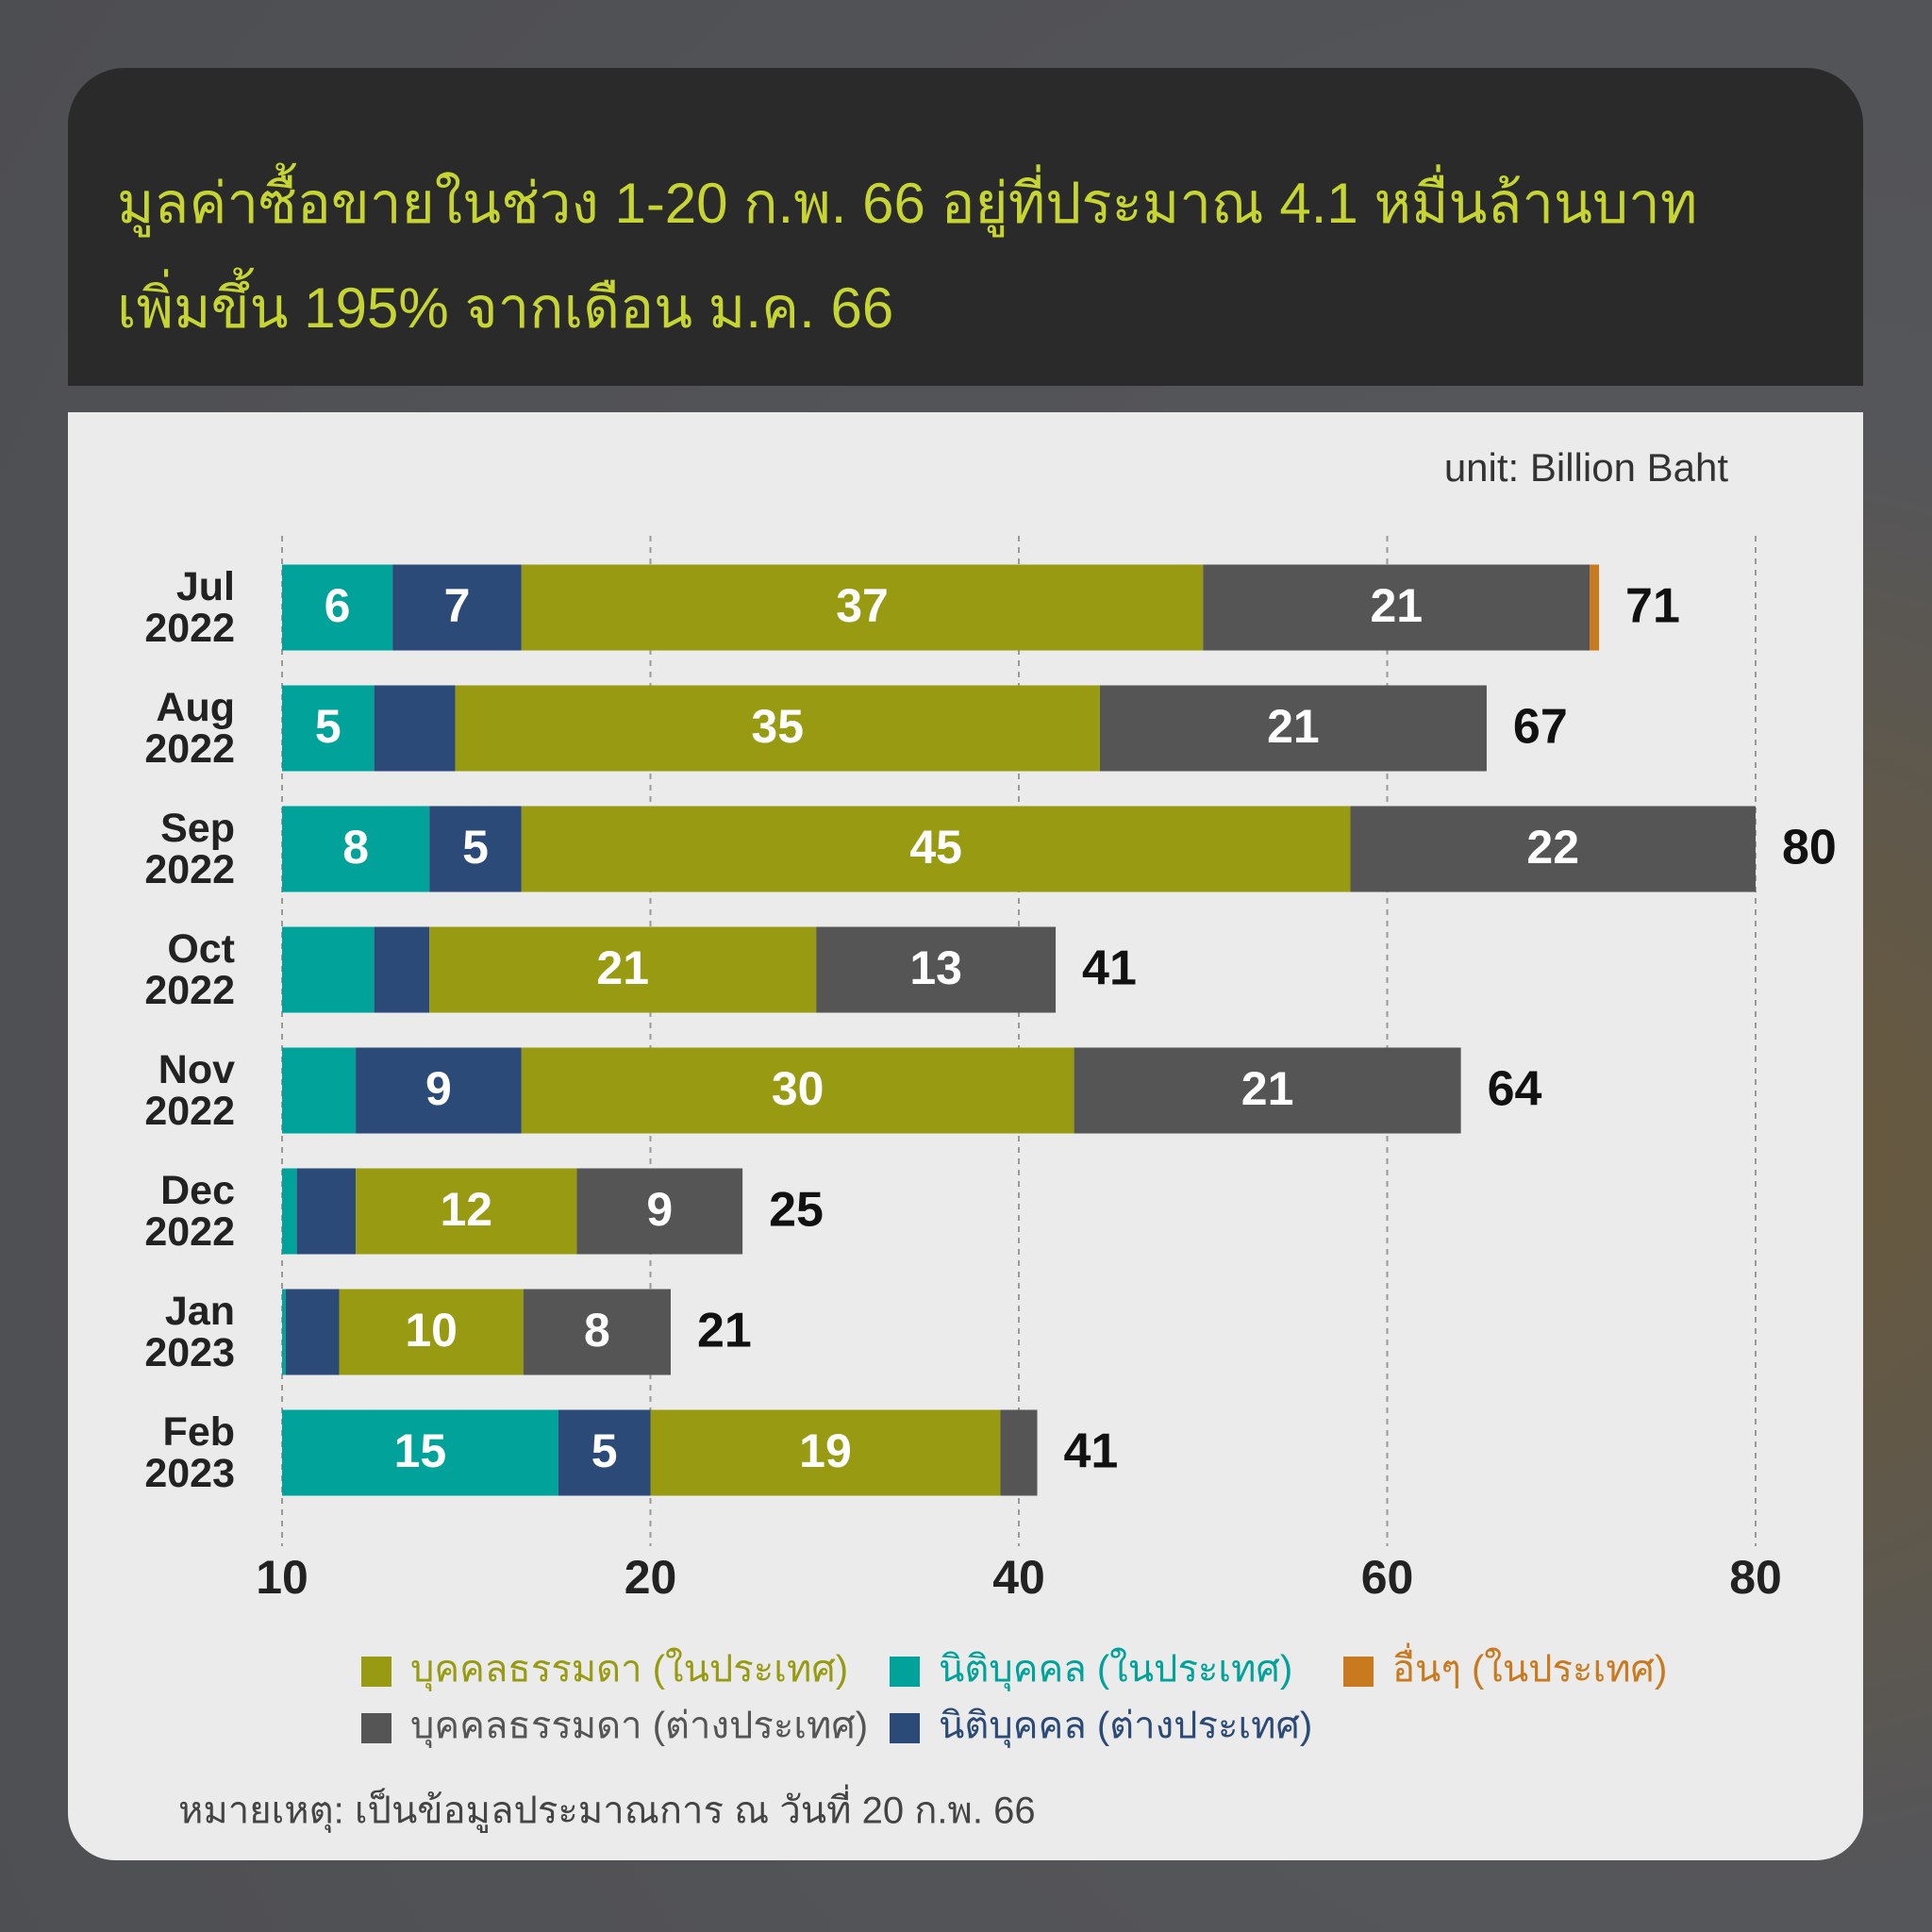  Describe the element at coordinates (190, 849) in the screenshot. I see `y-tick-label: Sep 2022` at that location.